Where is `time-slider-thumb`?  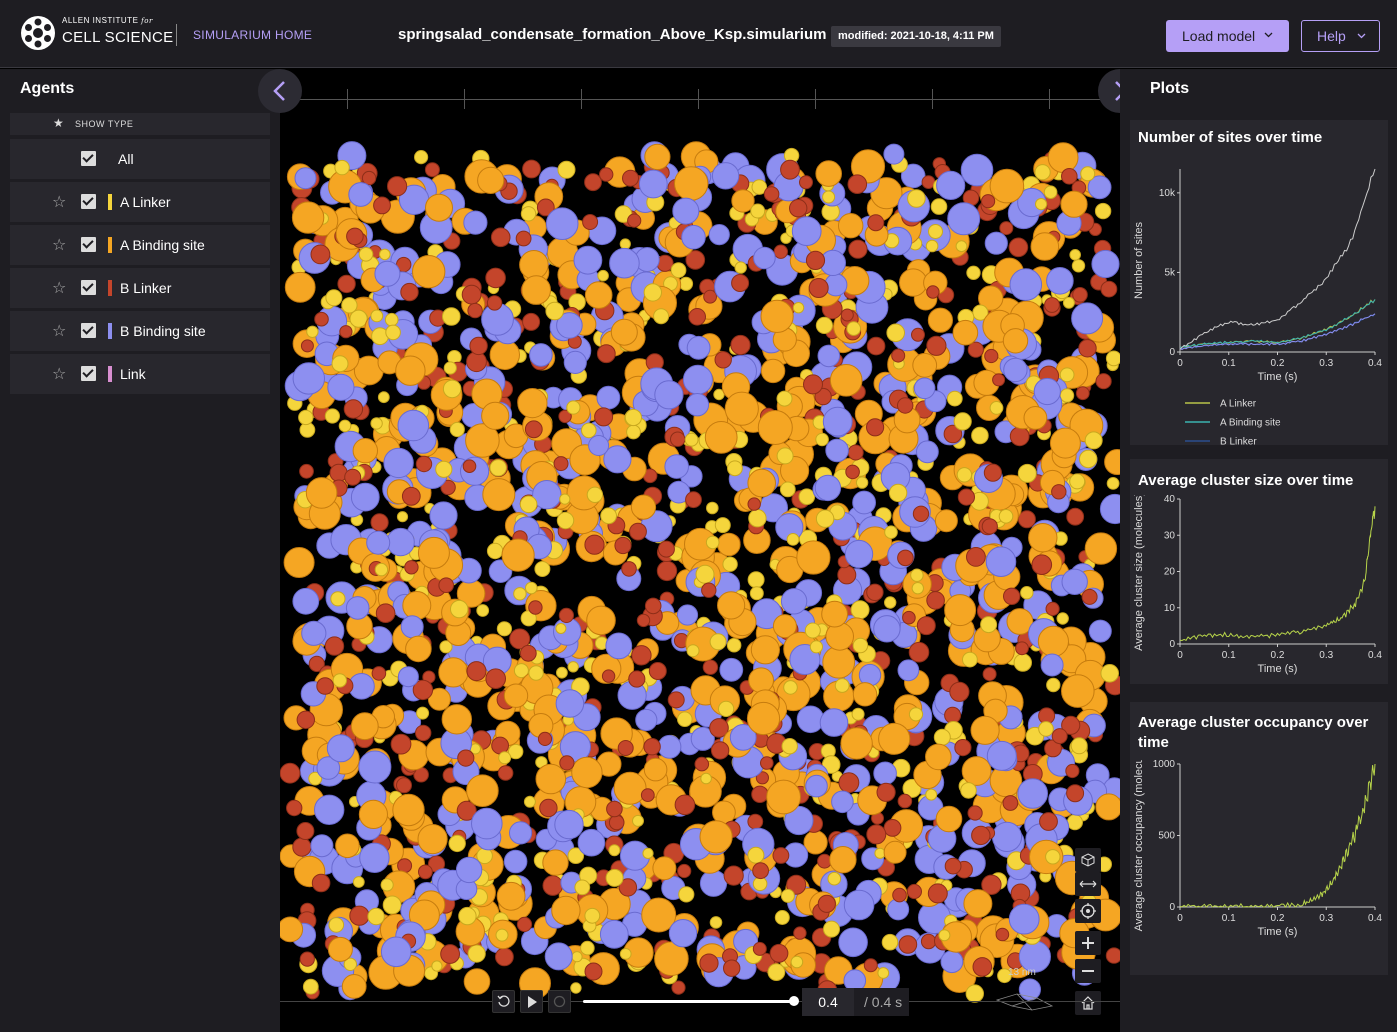
time-slider-thumb is located at coordinates (794, 1001).